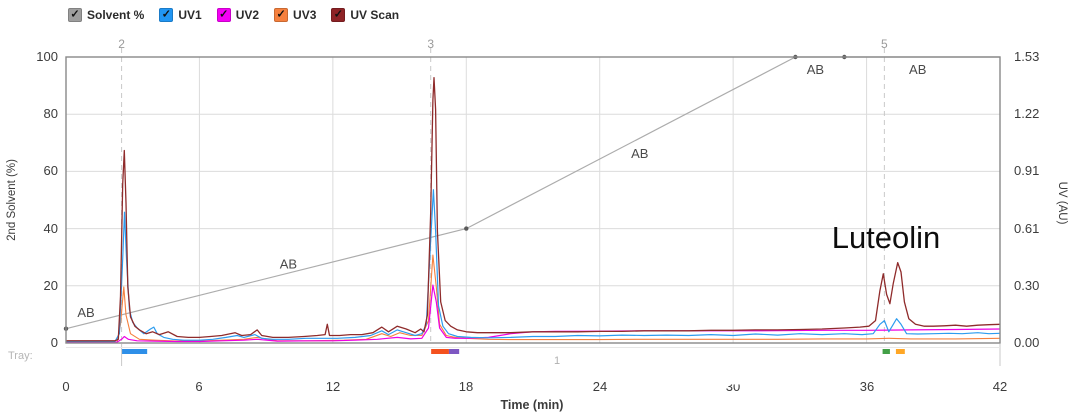  I want to click on legend-item-label: Solvent %, so click(116, 15).